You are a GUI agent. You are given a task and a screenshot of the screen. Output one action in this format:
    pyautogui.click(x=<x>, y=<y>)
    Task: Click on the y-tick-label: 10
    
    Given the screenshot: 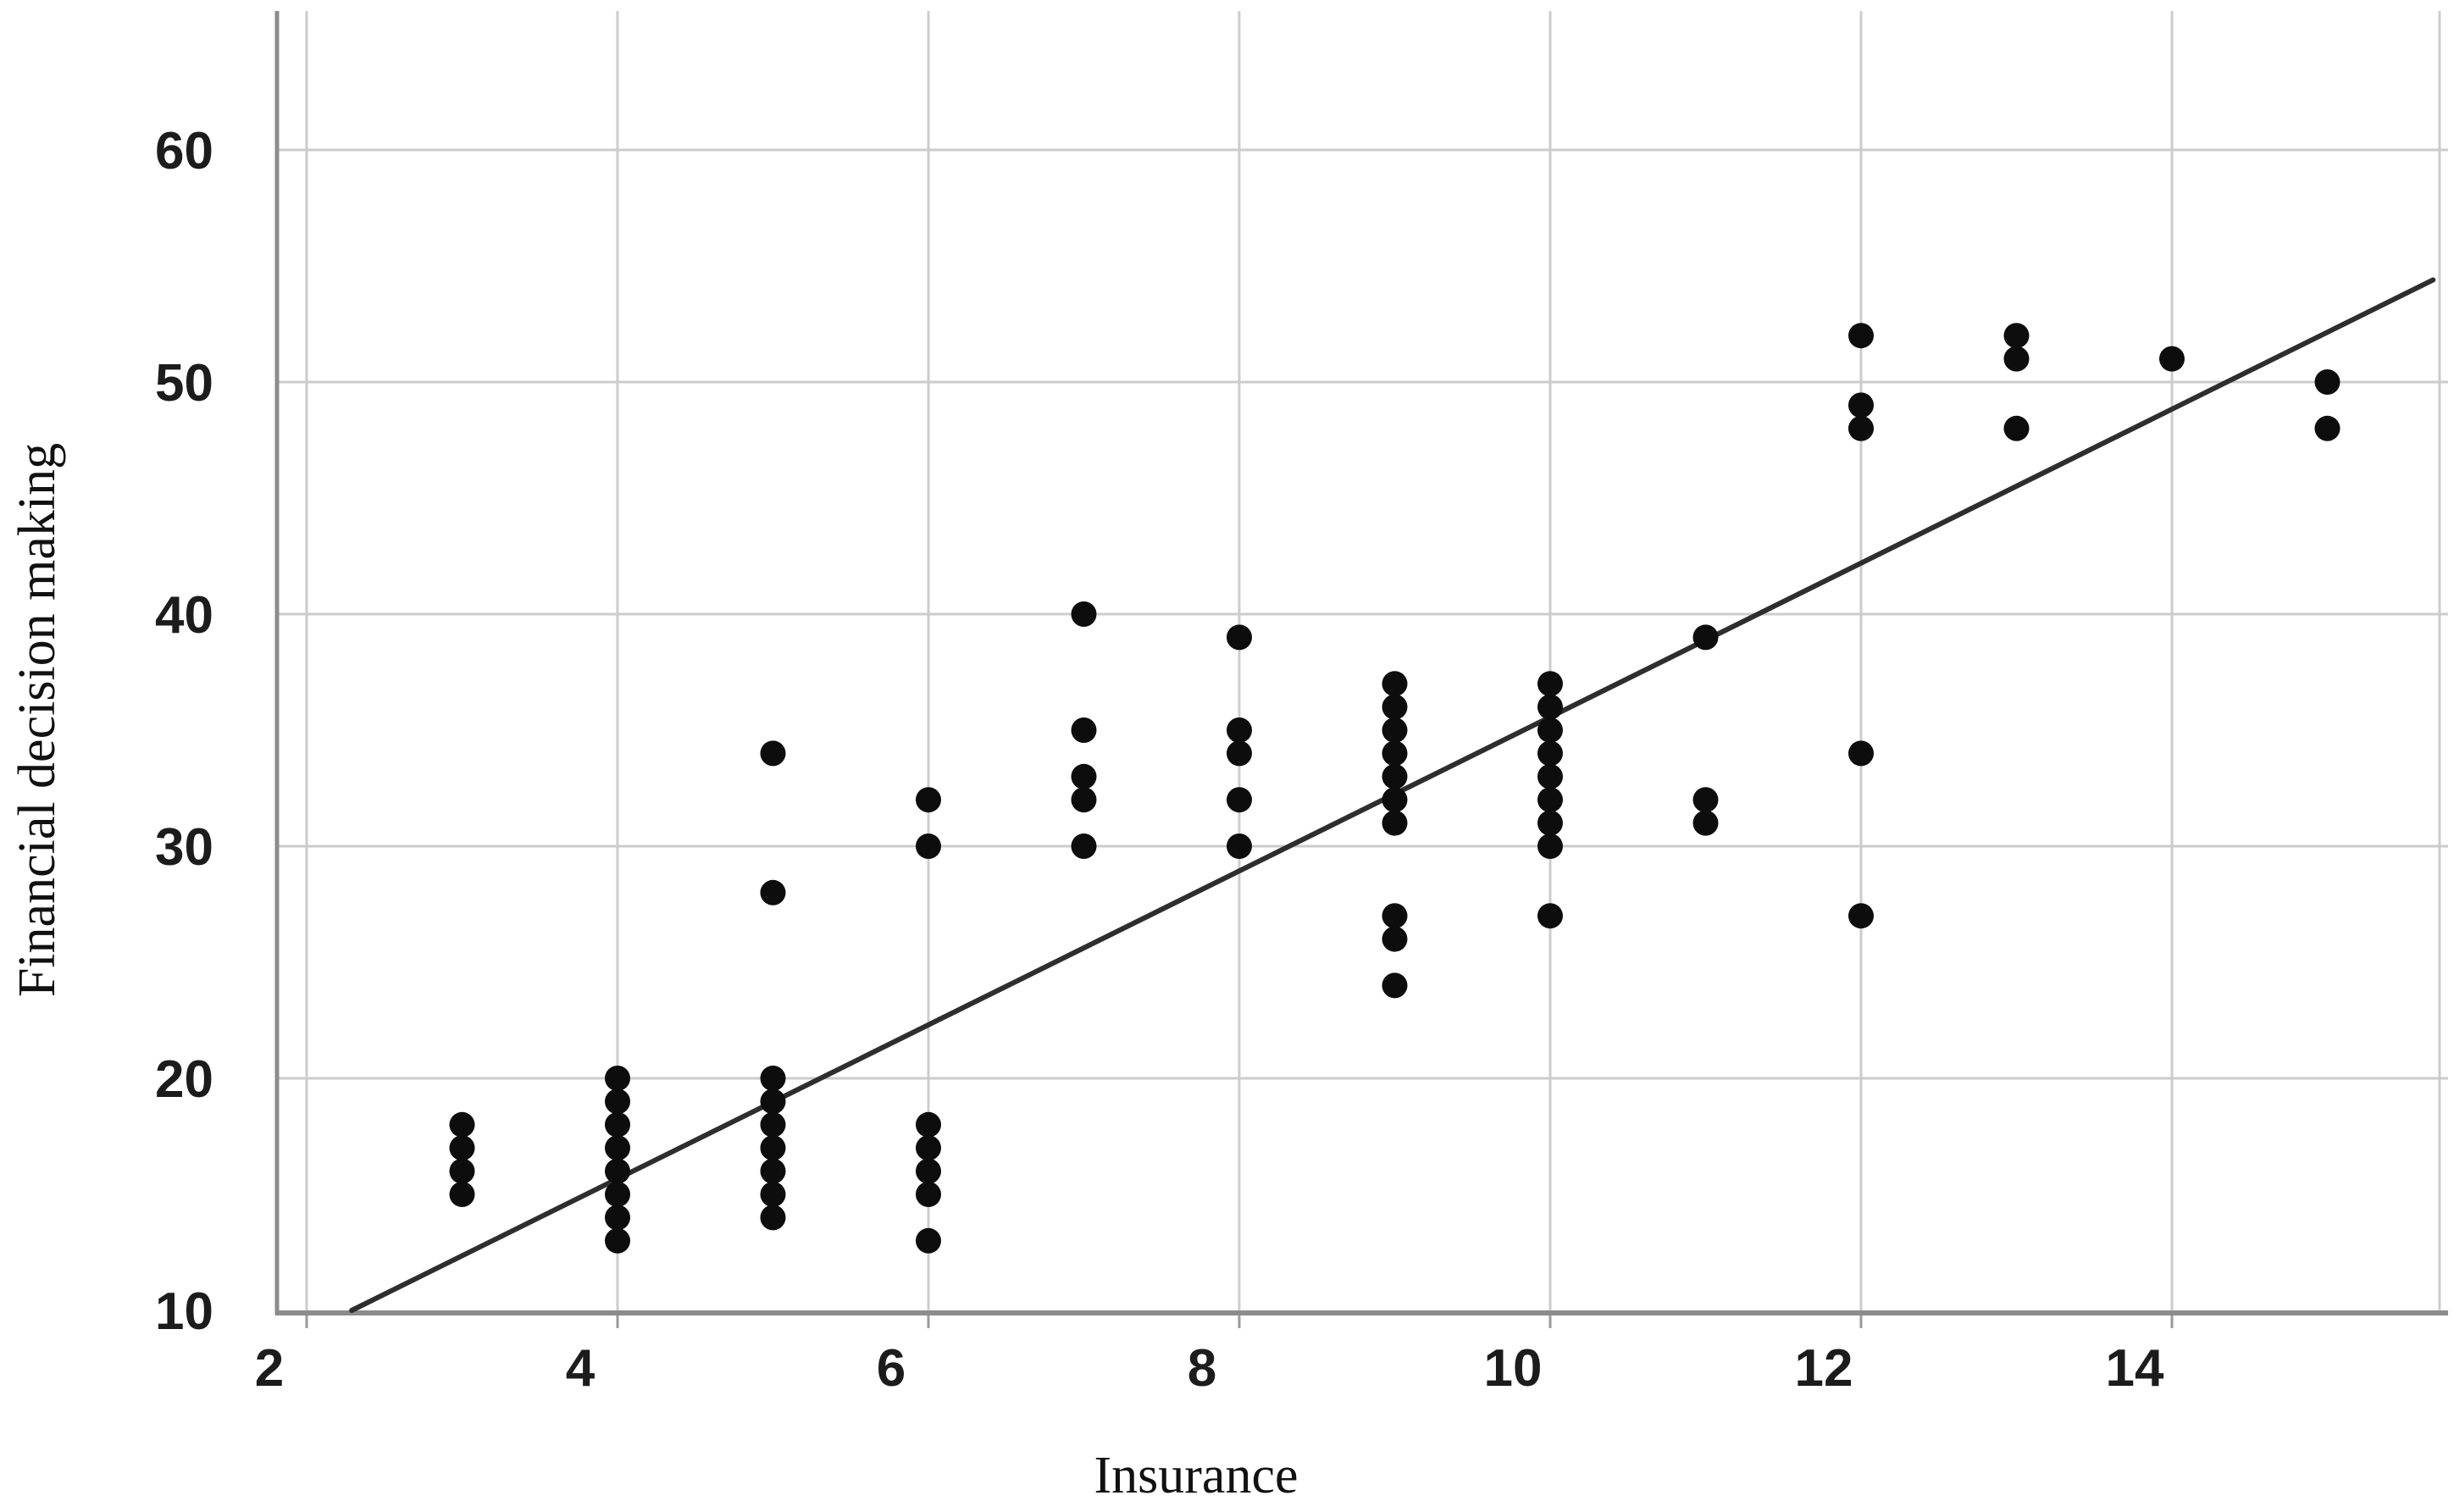 What is the action you would take?
    pyautogui.click(x=184, y=1311)
    